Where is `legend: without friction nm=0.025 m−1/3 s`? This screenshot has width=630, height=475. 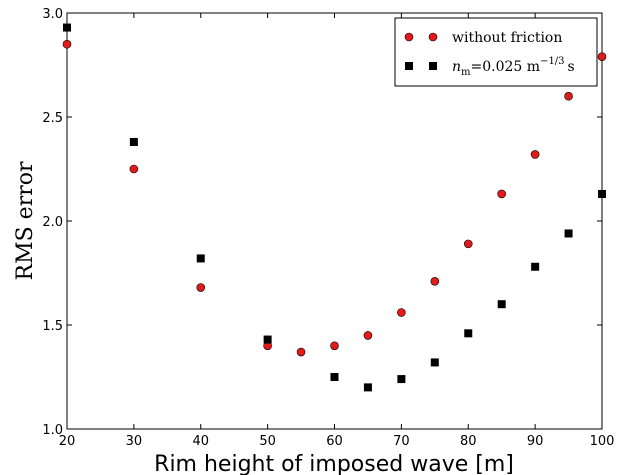 legend: without friction nm=0.025 m−1/3 s is located at coordinates (496, 52).